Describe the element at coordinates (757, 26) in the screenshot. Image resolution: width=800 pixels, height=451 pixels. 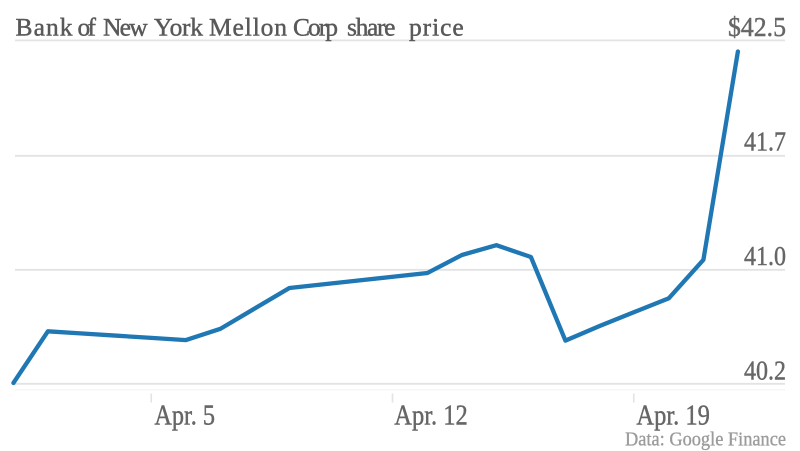
I see `svg-text: $42.5` at that location.